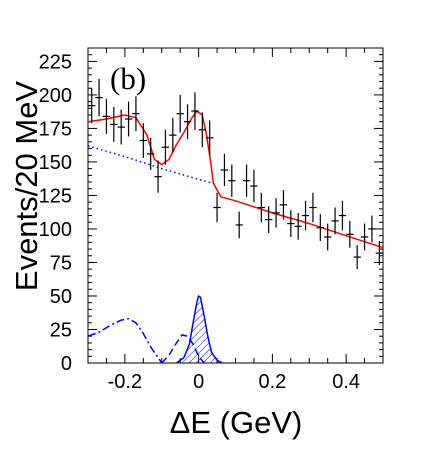 The width and height of the screenshot is (429, 457). I want to click on y-tick-label: 175, so click(55, 129).